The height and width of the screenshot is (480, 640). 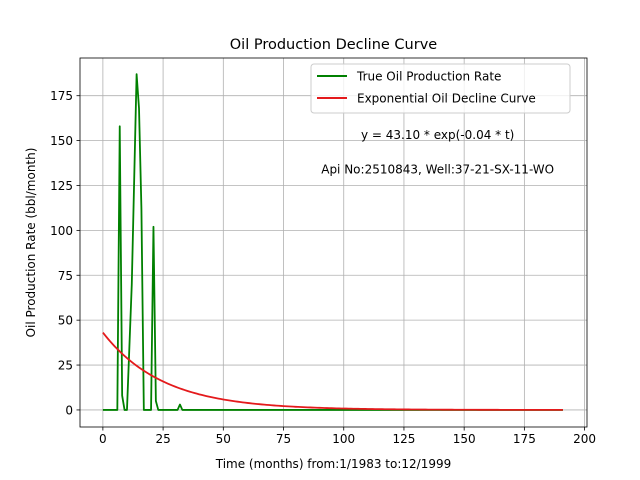 What do you see at coordinates (61, 96) in the screenshot?
I see `y-tick-label: 175` at bounding box center [61, 96].